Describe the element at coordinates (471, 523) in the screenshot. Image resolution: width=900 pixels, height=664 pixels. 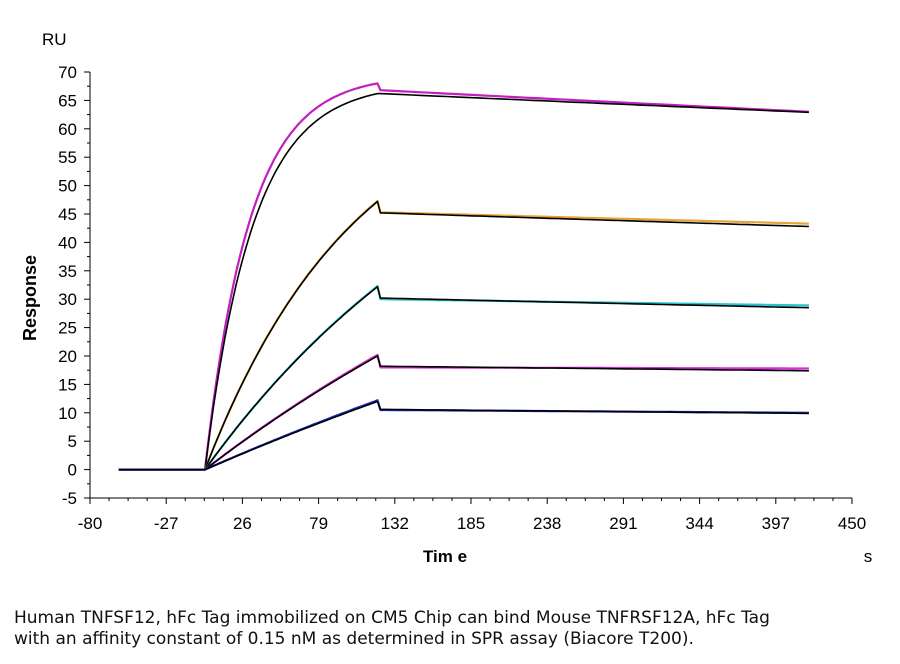
I see `x-tick-label: 185` at that location.